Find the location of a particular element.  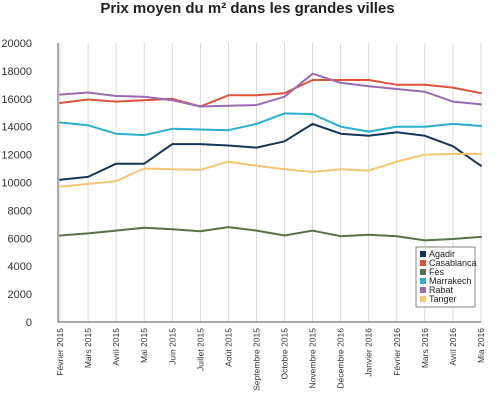

y-tick-label: 12000 is located at coordinates (16, 156).